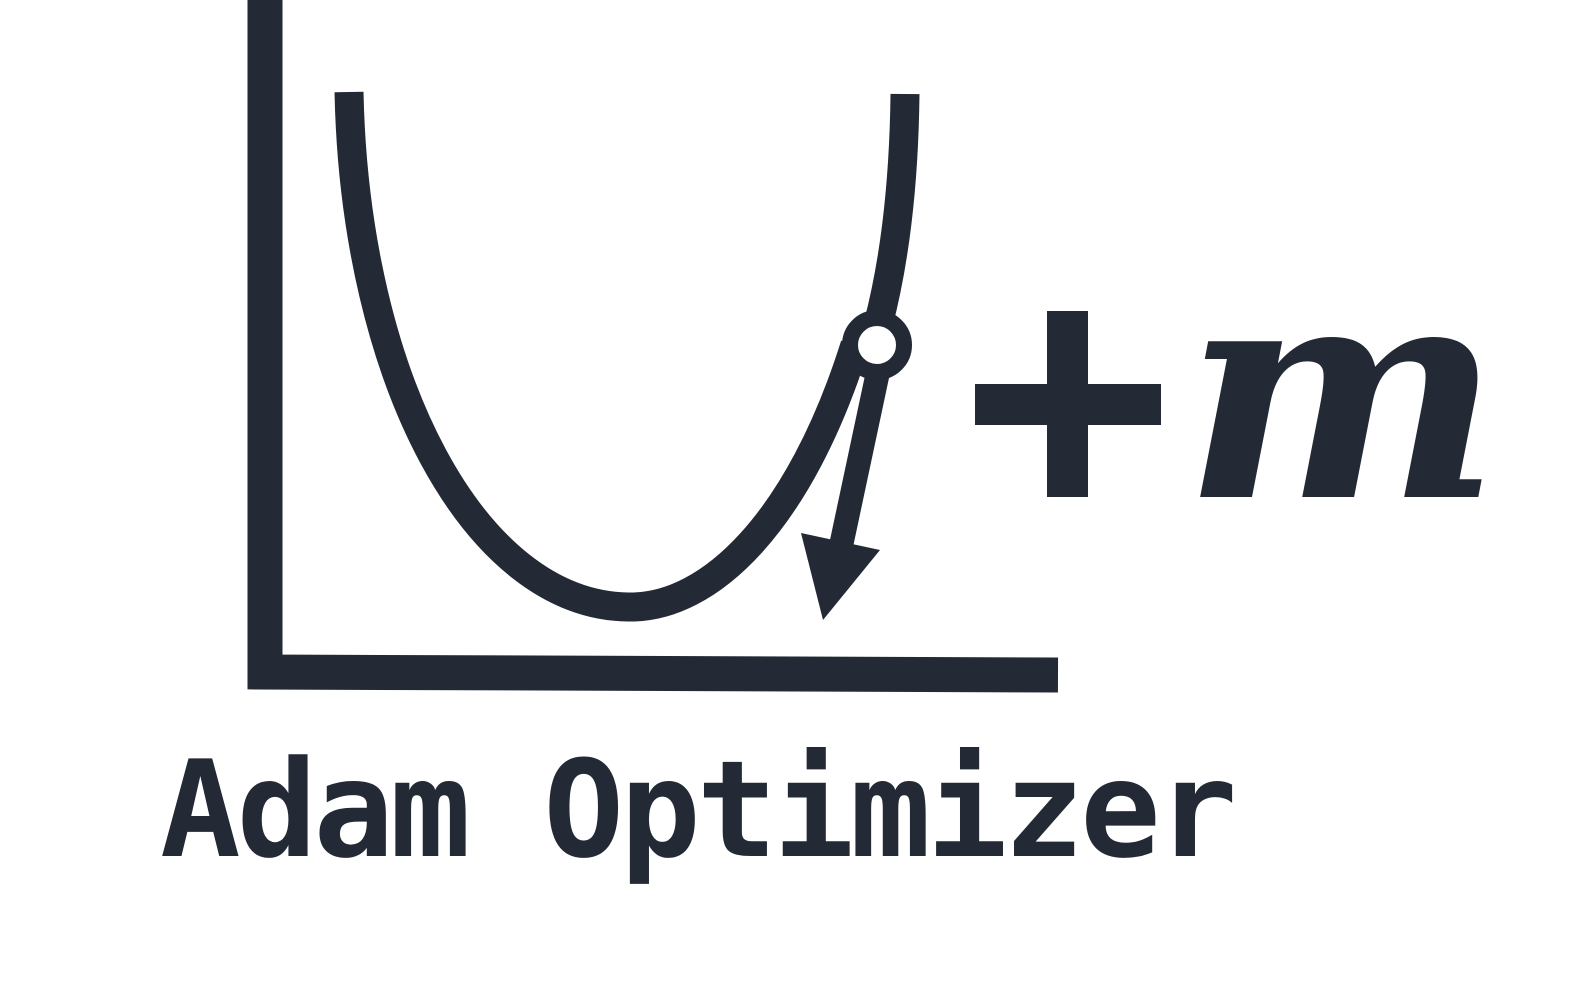 This screenshot has height=1003, width=1574. I want to click on caption-title: Adam Optimizer, so click(698, 810).